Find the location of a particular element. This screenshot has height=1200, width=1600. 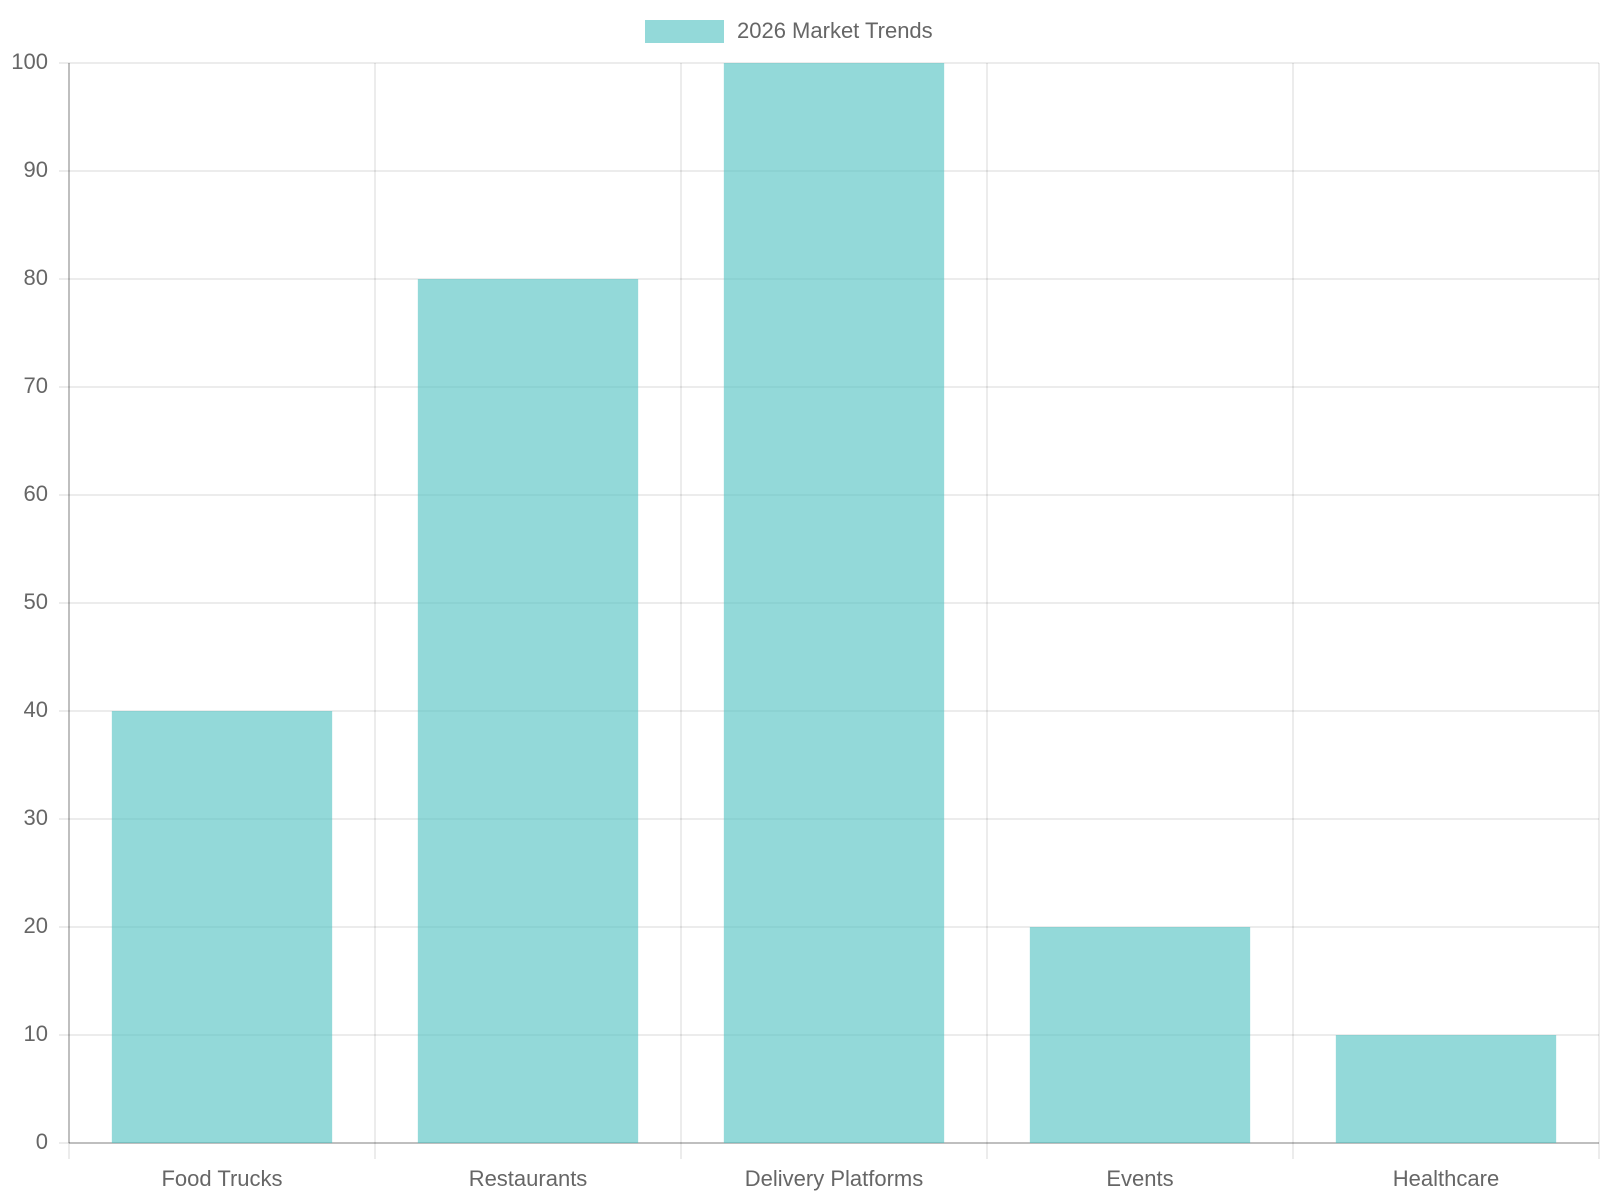

y-tick-label: 10 is located at coordinates (36, 1033).